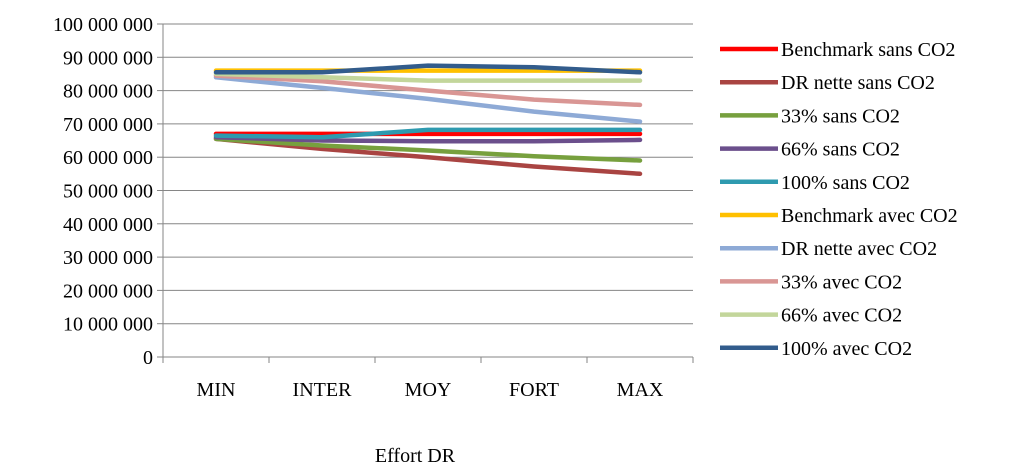 The image size is (1018, 467). I want to click on legend-entry-label: 66% avec CO2, so click(841, 316).